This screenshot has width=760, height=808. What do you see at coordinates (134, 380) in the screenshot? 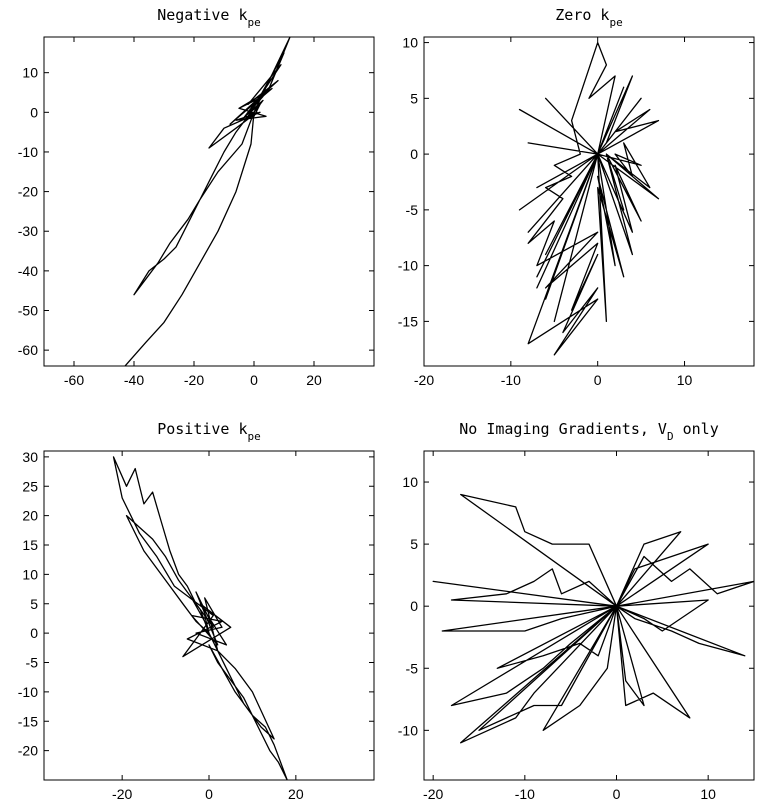
I see `x-tick-label: -40` at bounding box center [134, 380].